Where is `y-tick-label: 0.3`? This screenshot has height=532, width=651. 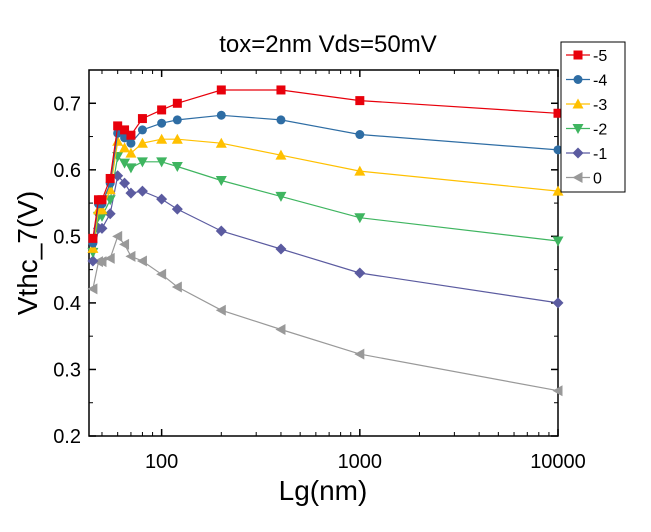
y-tick-label: 0.3 is located at coordinates (67, 370).